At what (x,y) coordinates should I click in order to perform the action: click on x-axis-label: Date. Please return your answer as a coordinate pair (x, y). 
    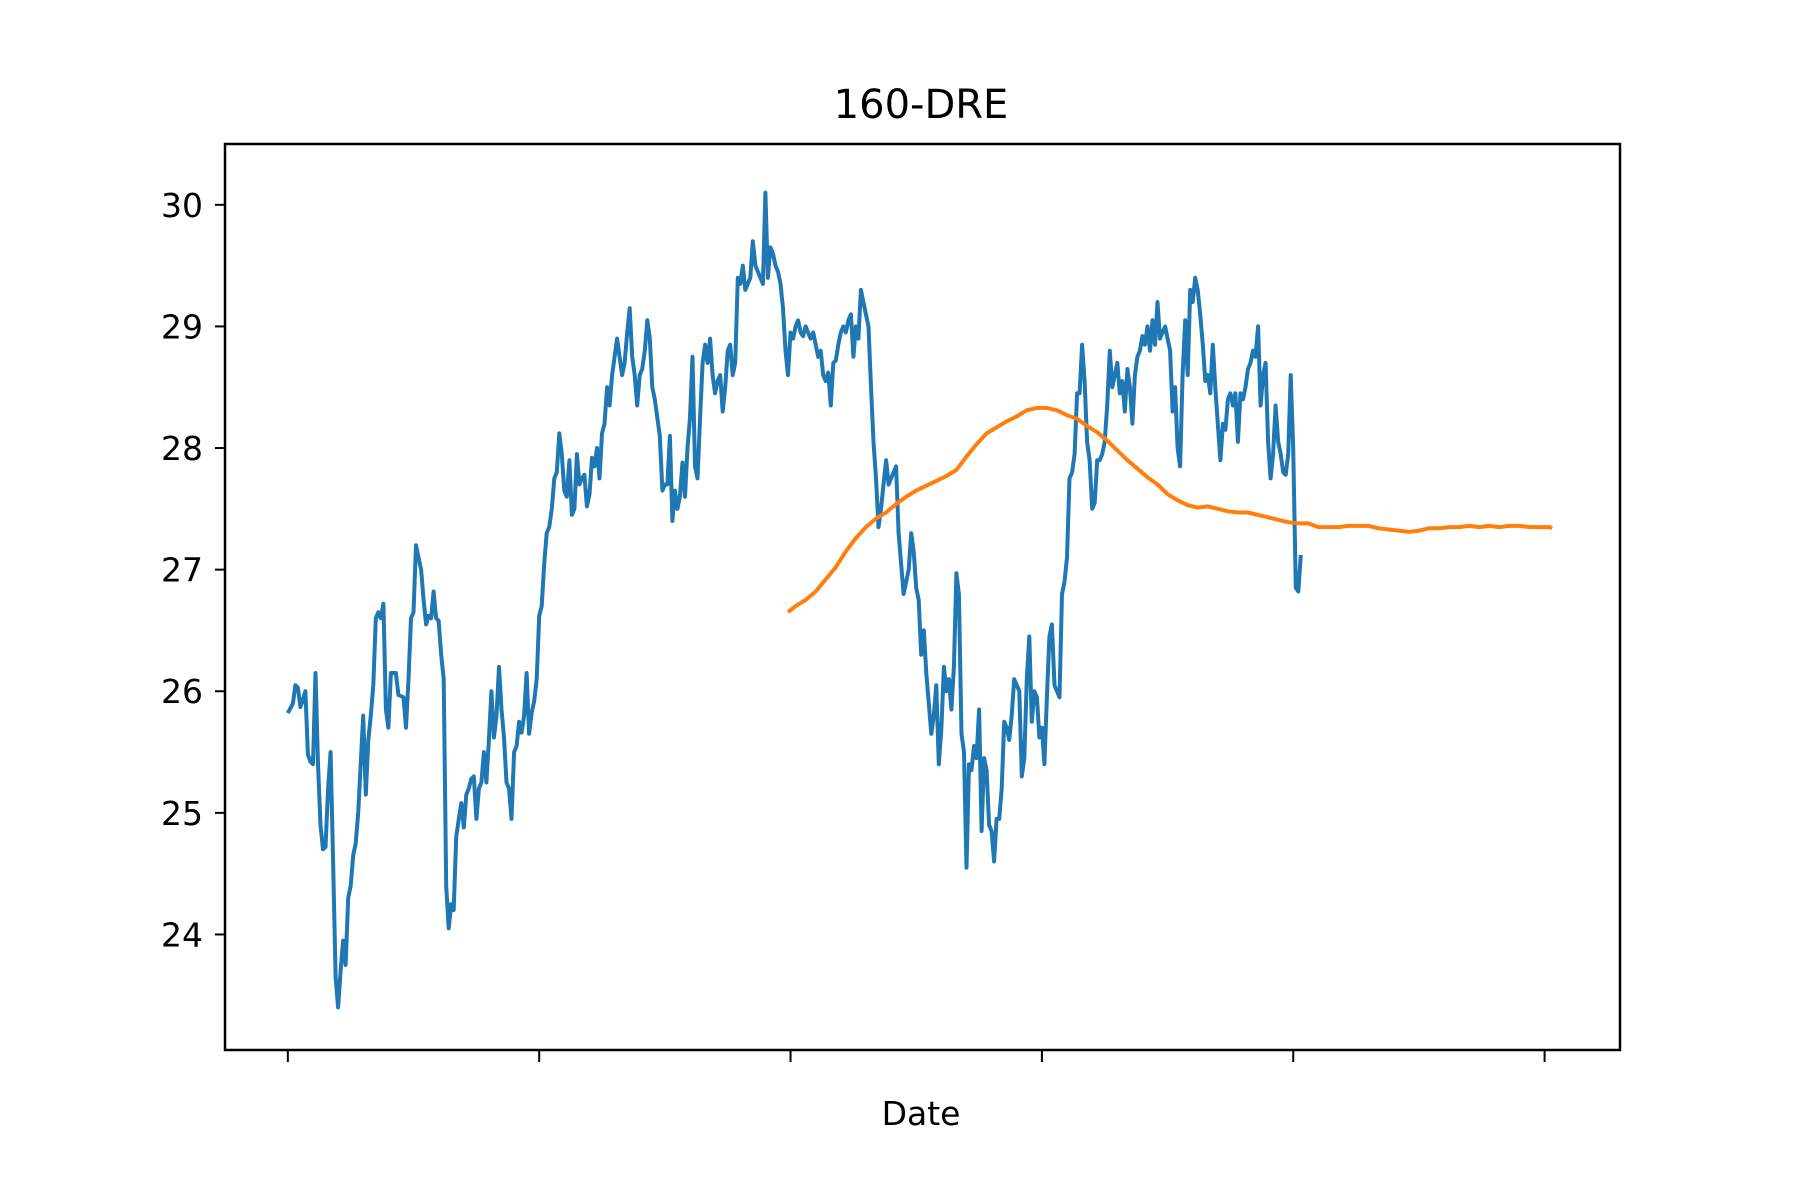
    Looking at the image, I should click on (921, 1113).